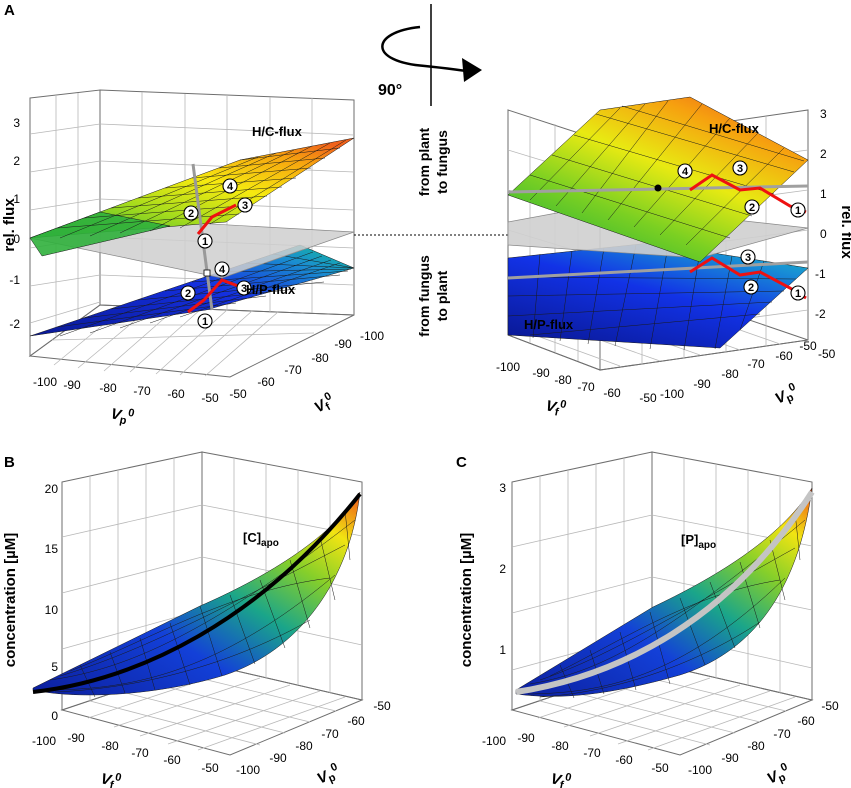 This screenshot has width=851, height=788. What do you see at coordinates (575, 753) in the screenshot?
I see `c-x-tick-labels: -100 -90 -80 -70 -60 -50` at bounding box center [575, 753].